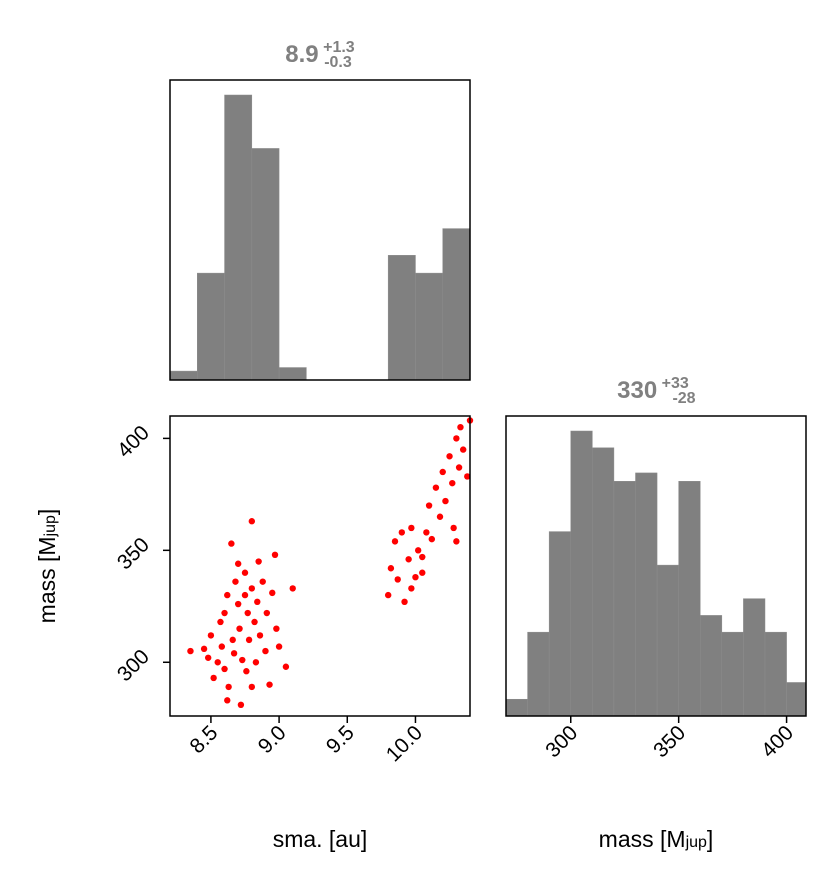 The height and width of the screenshot is (882, 838). I want to click on y-axis-title-mass: mass [Mjup], so click(47, 566).